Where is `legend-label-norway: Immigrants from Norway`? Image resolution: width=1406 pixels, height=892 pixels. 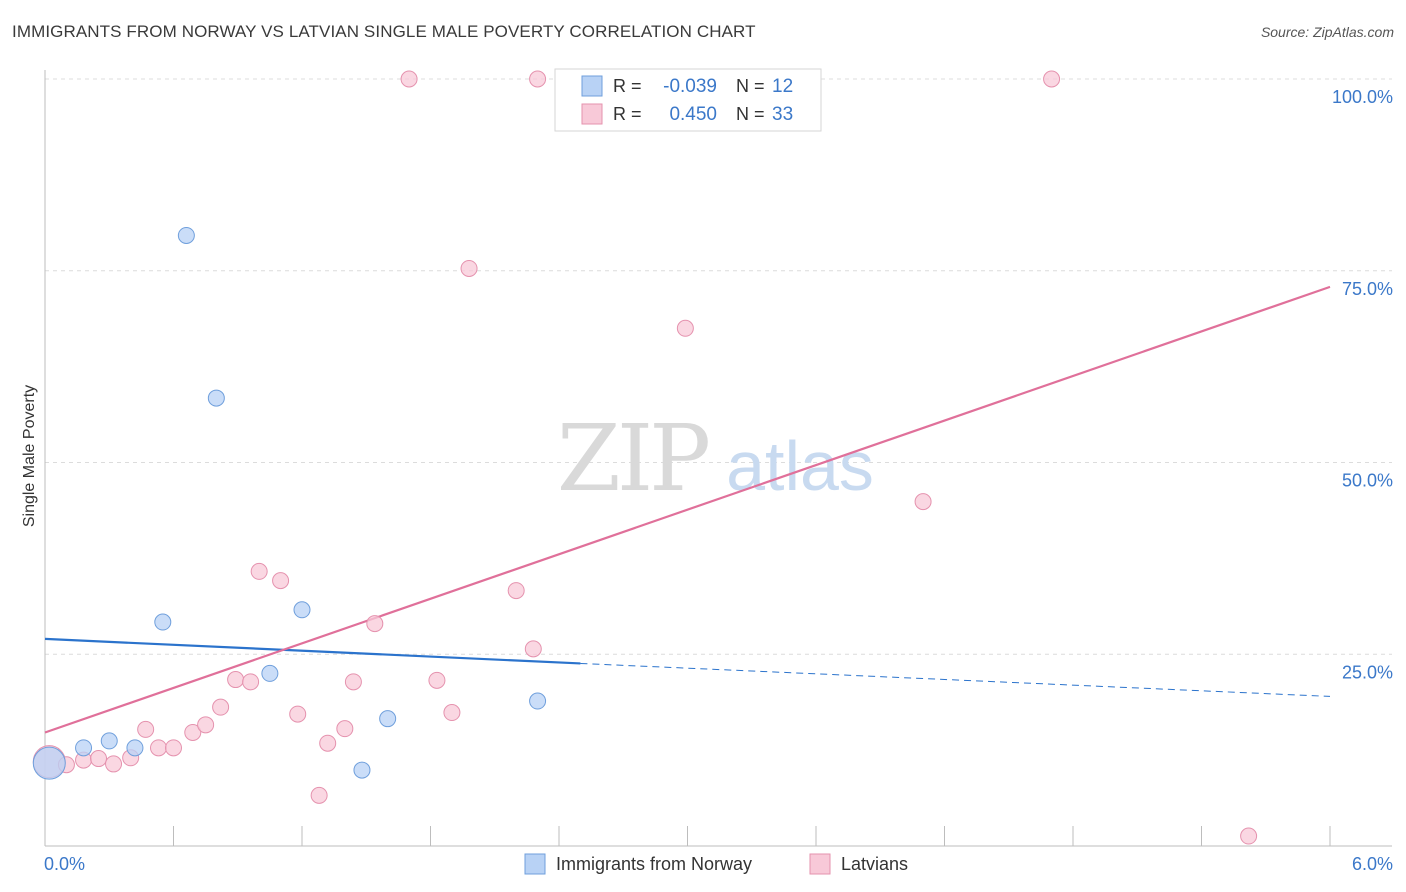
legend-label-norway: Immigrants from Norway is located at coordinates (654, 864).